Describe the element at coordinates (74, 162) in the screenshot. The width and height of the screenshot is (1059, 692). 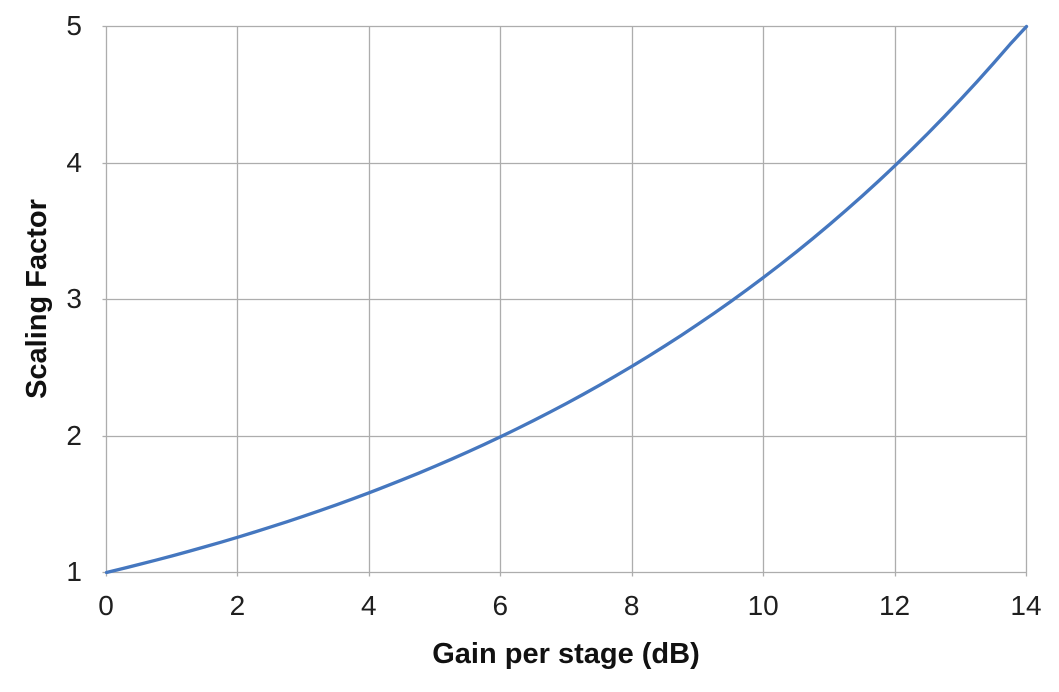
I see `y-tick-label: 4` at that location.